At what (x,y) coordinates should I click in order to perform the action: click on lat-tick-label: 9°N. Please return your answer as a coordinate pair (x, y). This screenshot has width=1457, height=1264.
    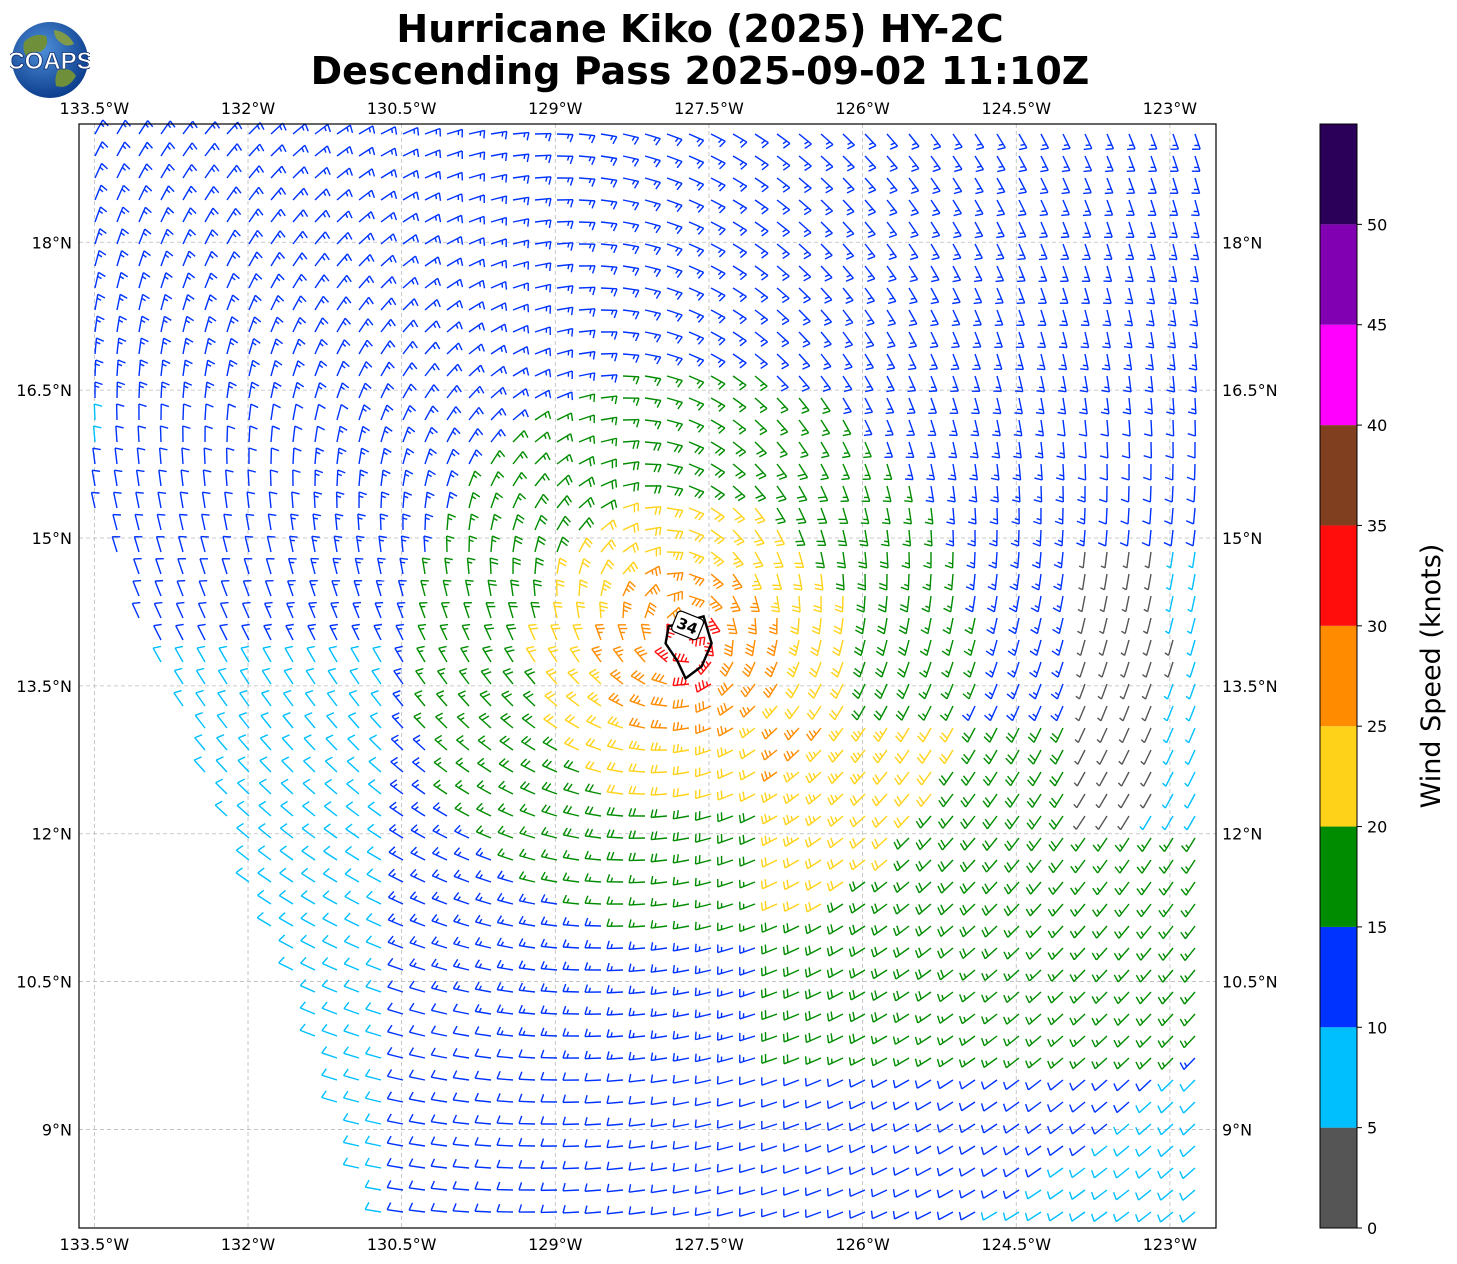
    Looking at the image, I should click on (57, 1129).